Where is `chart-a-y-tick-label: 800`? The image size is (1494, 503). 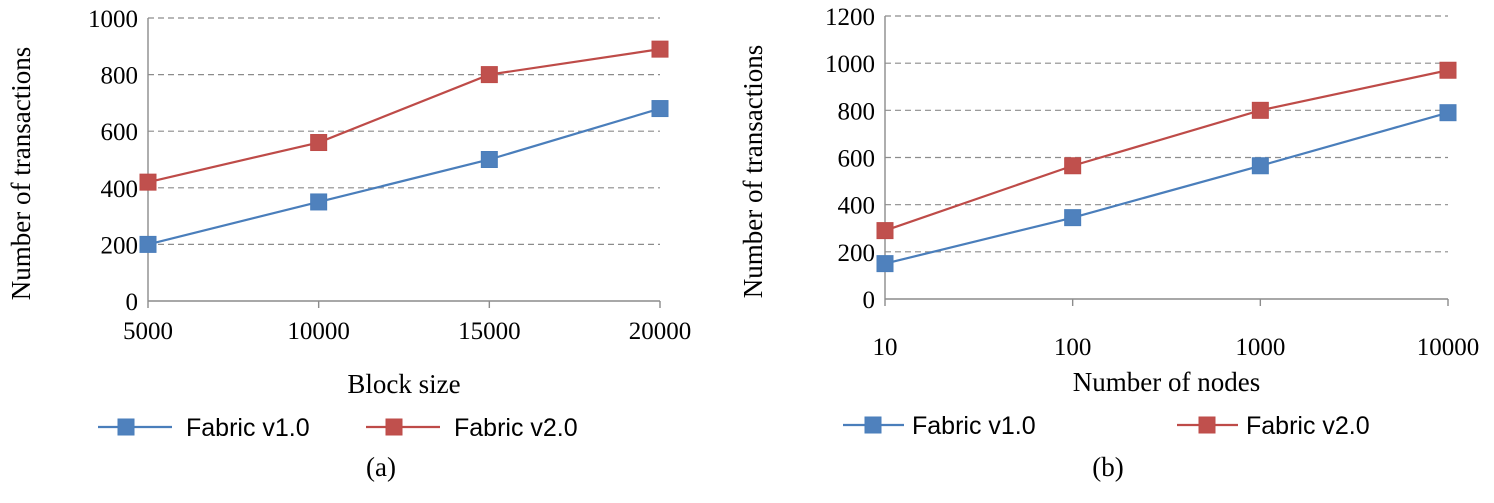 chart-a-y-tick-label: 800 is located at coordinates (120, 76).